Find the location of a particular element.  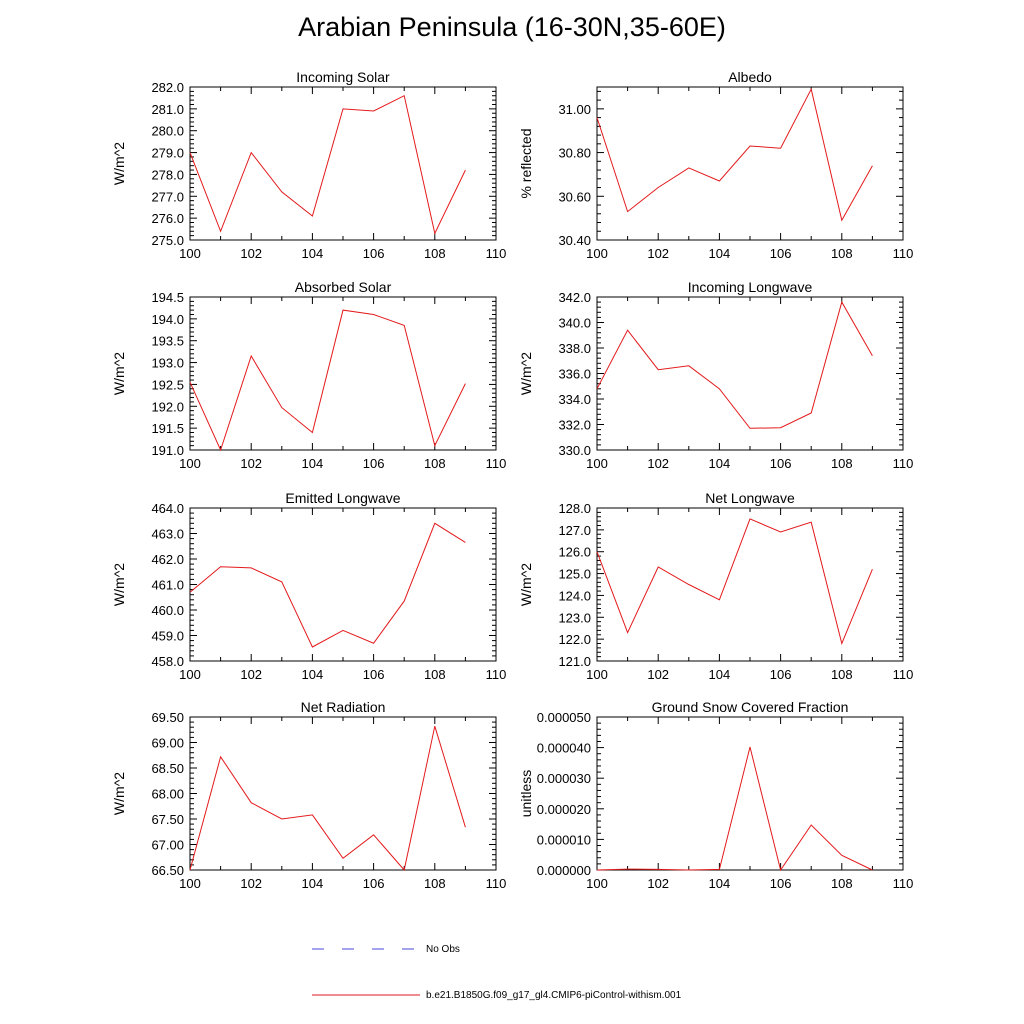

incoming-solar-y-tick-label: 278.0 is located at coordinates (167, 174).